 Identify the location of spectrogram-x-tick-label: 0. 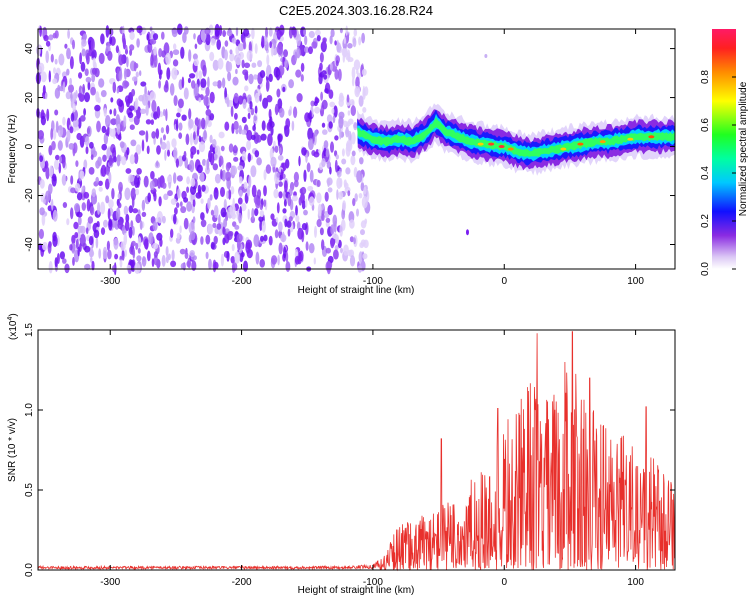
(504, 281).